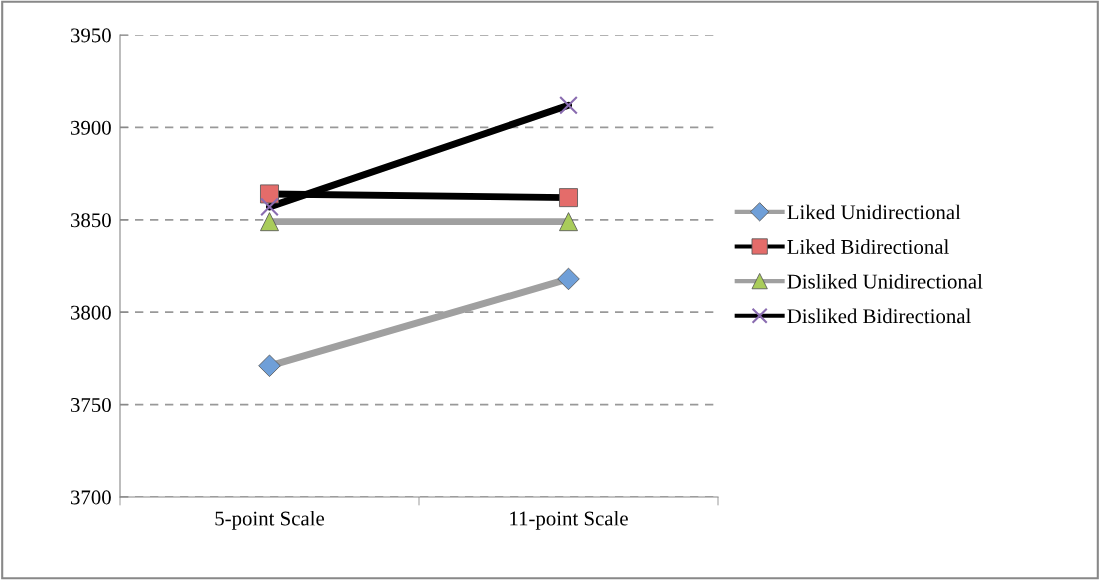 This screenshot has height=580, width=1100. I want to click on x-tick-label: 5-point Scale, so click(270, 520).